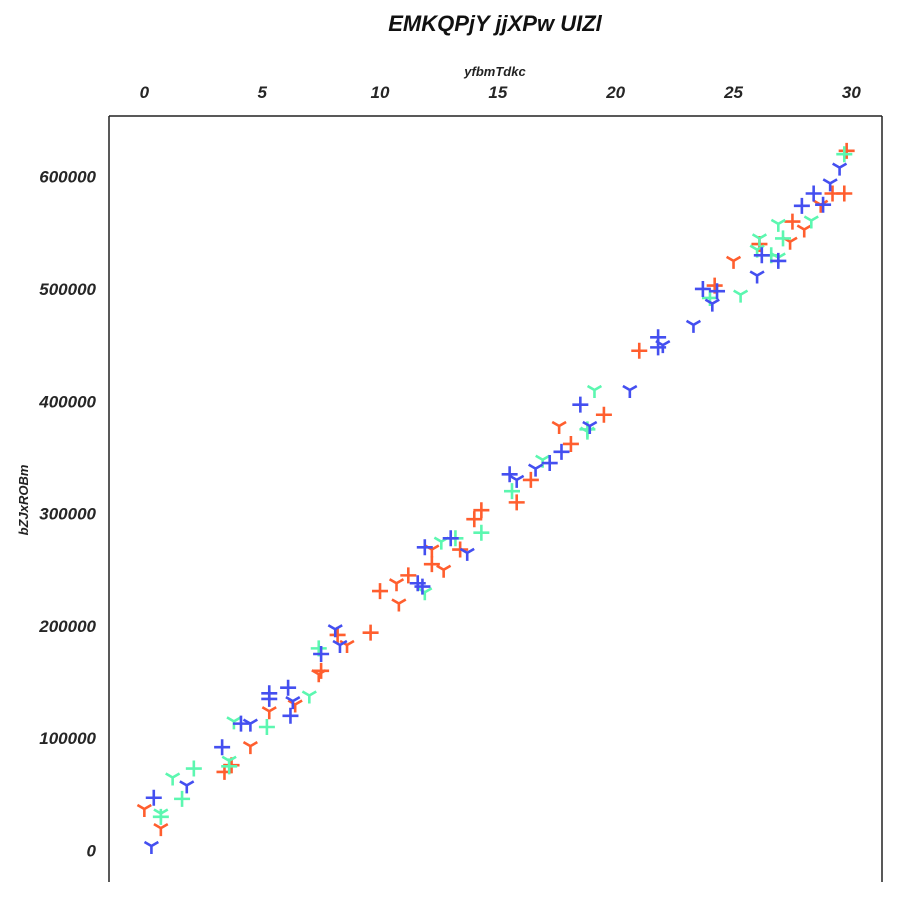  Describe the element at coordinates (494, 71) in the screenshot. I see `x-axis-label: yfbmTdkc` at that location.